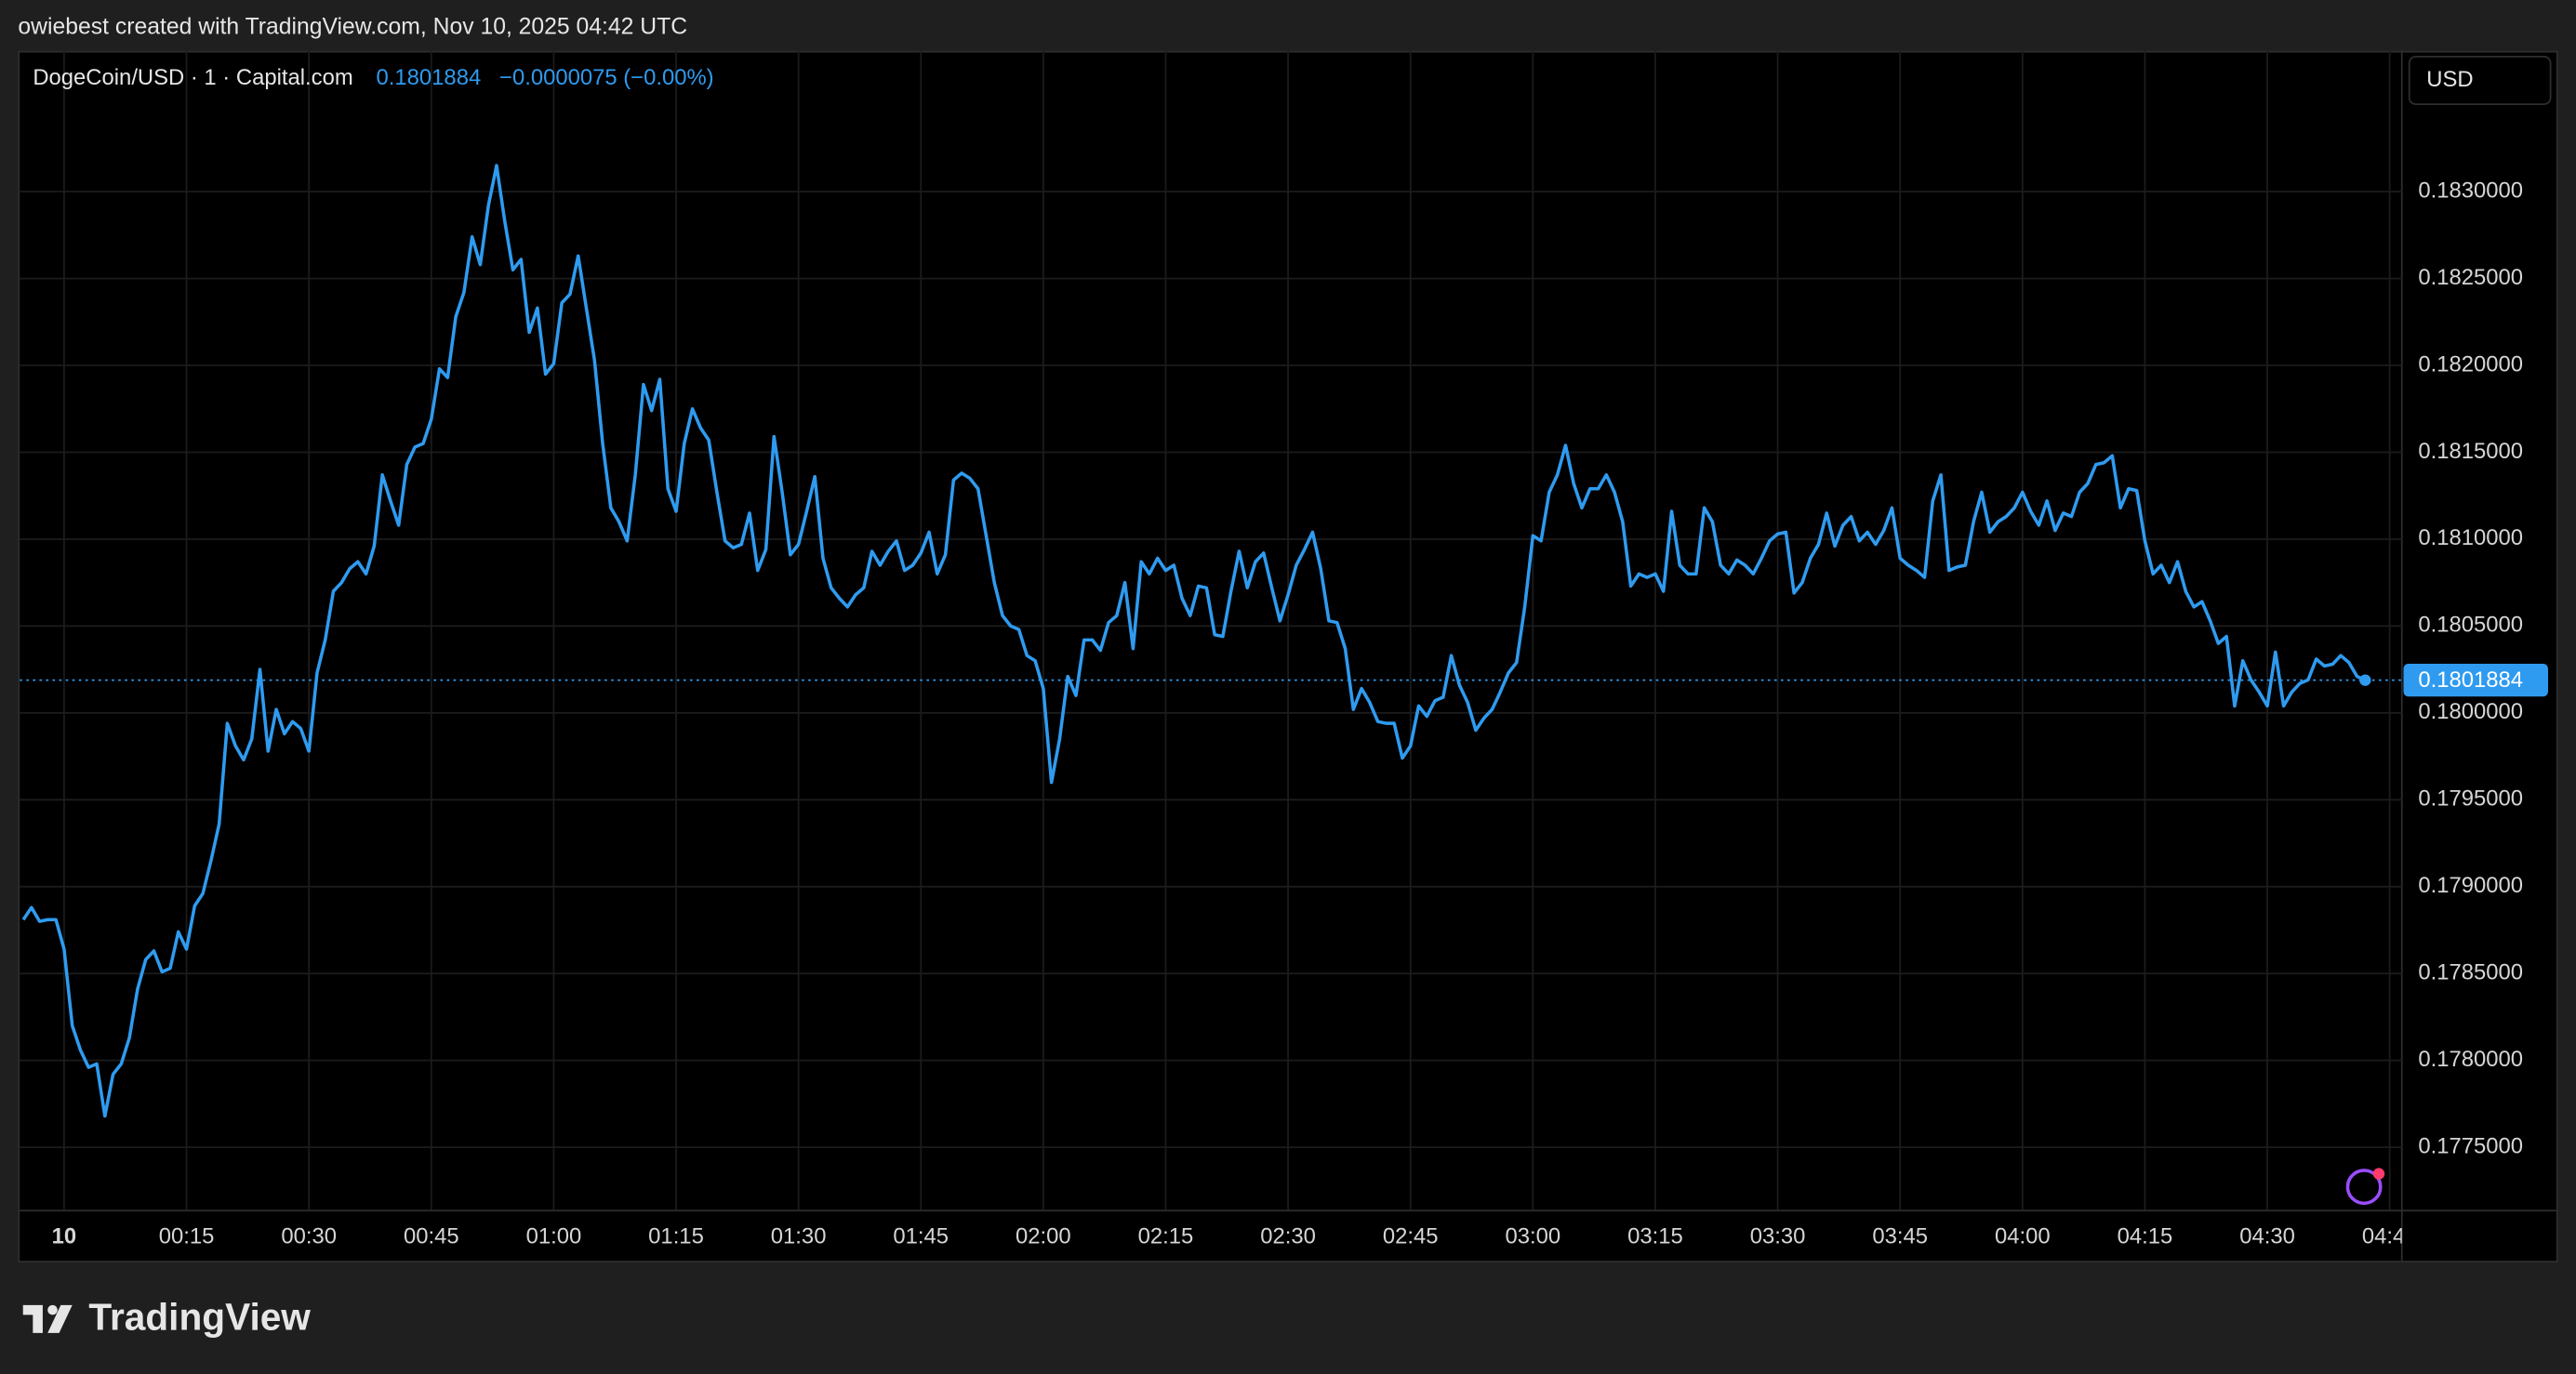  What do you see at coordinates (2449, 80) in the screenshot?
I see `currency-label: USD` at bounding box center [2449, 80].